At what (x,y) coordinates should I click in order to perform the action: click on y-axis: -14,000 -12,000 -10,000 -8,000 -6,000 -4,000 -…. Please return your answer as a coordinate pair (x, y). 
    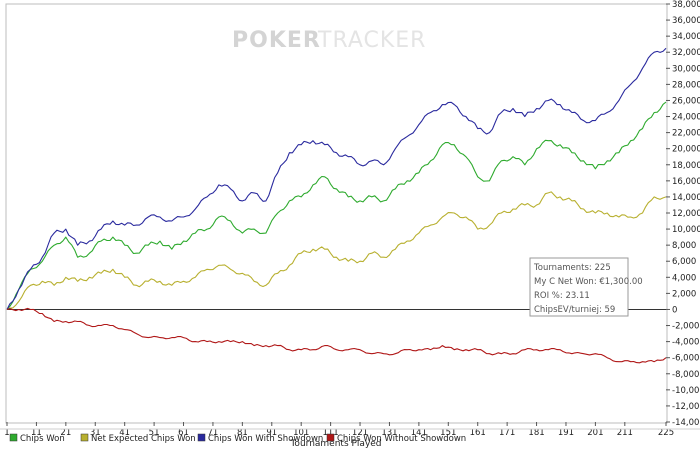
    Looking at the image, I should click on (683, 214).